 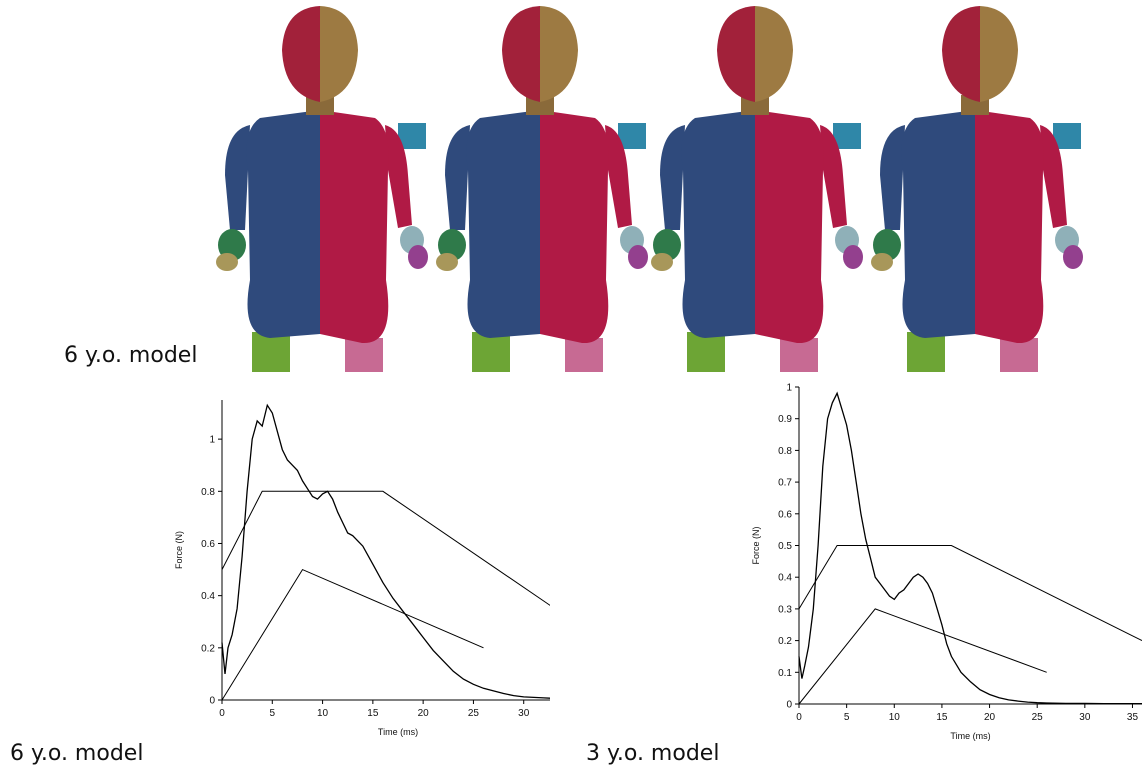 I want to click on y-tick-label: 0.1, so click(x=785, y=673).